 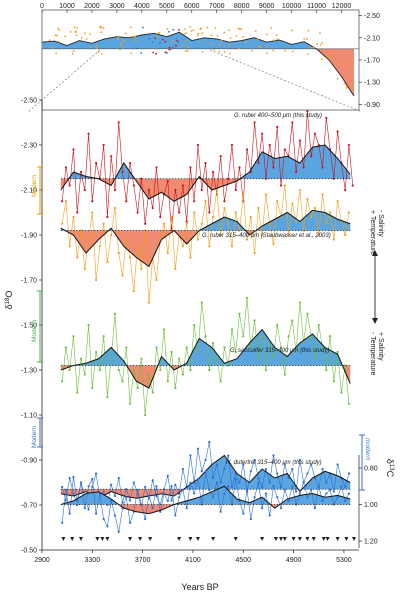 What do you see at coordinates (372, 105) in the screenshot?
I see `overview-y-tick-label: -0.90` at bounding box center [372, 105].